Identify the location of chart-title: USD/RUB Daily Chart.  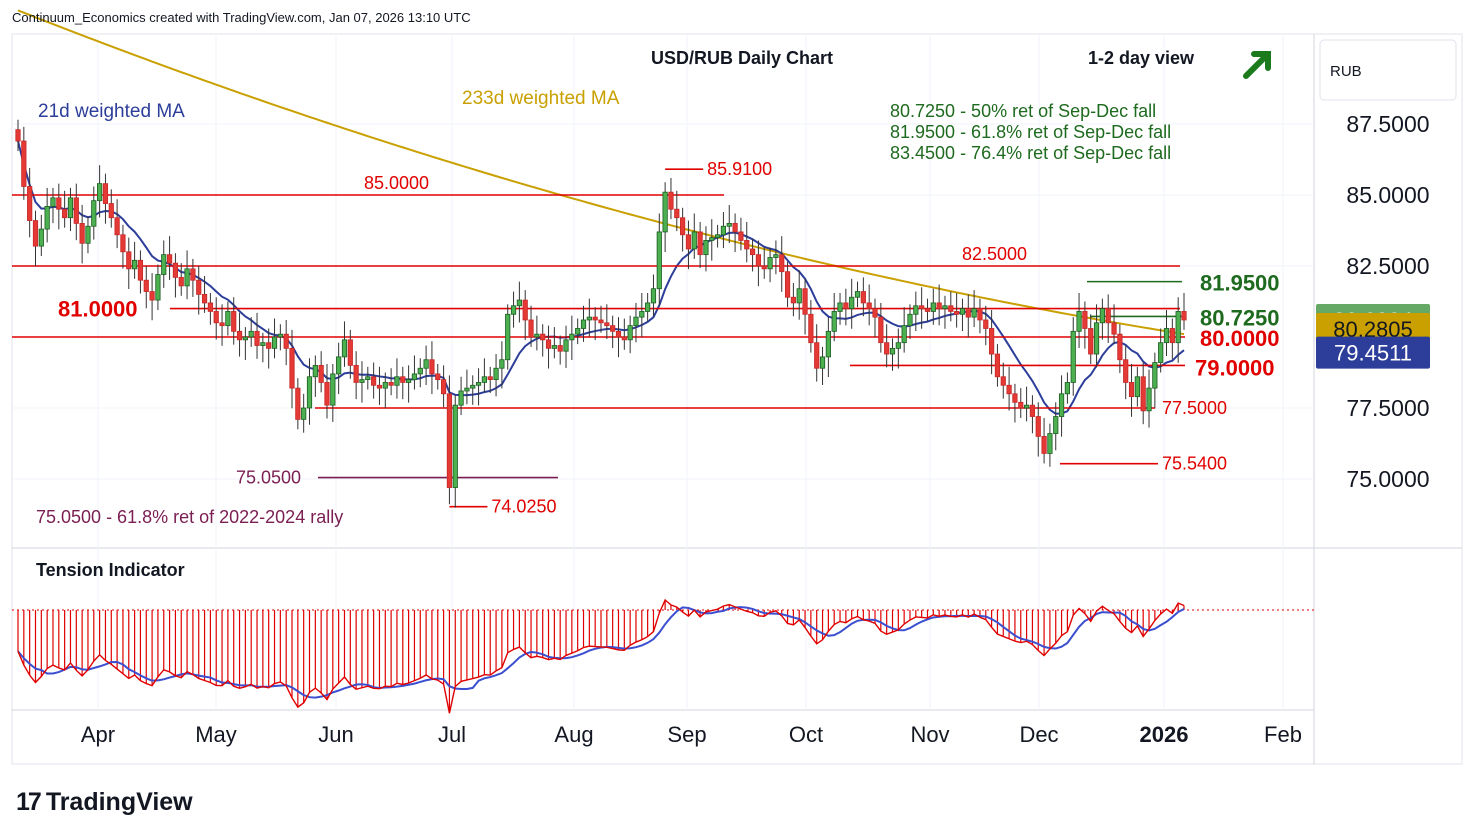
(742, 58).